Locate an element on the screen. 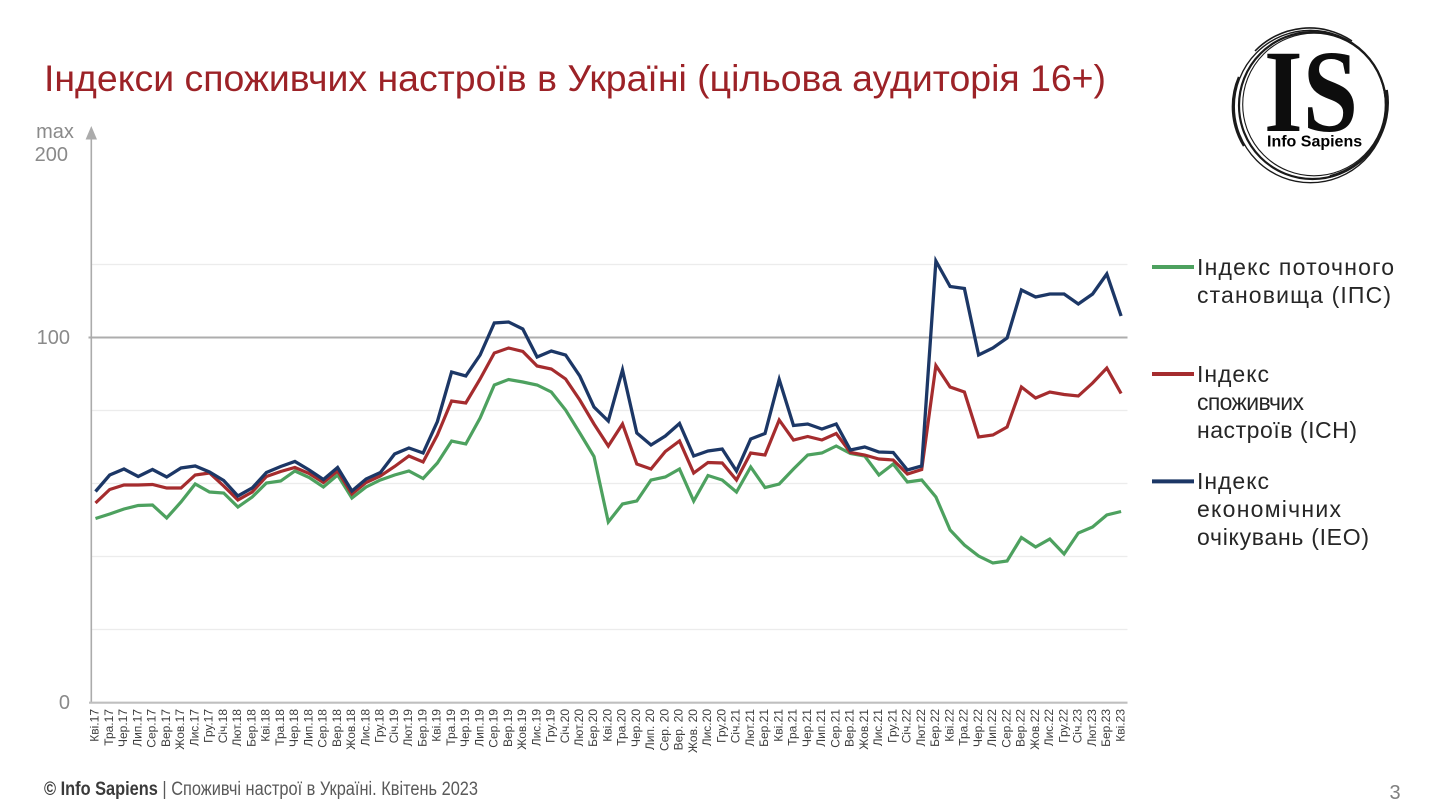  svg-text: Чер.18 is located at coordinates (294, 728).